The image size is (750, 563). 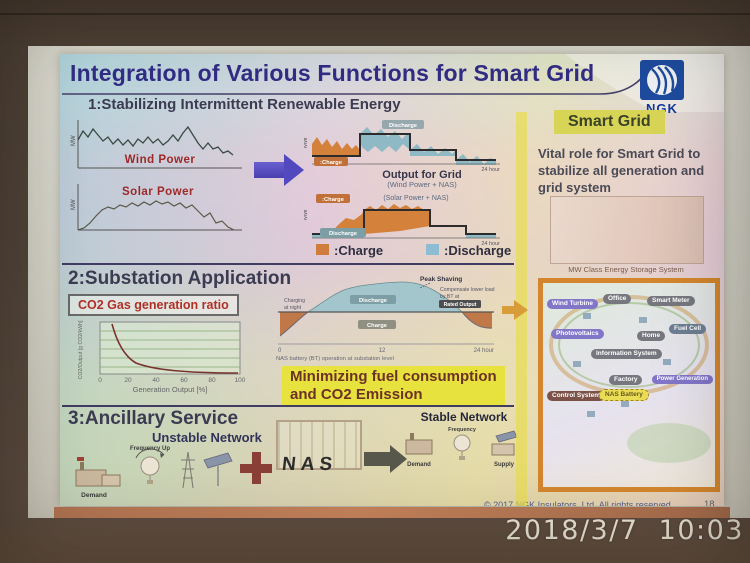 I want to click on wind-label: Wind Power, so click(x=160, y=160).